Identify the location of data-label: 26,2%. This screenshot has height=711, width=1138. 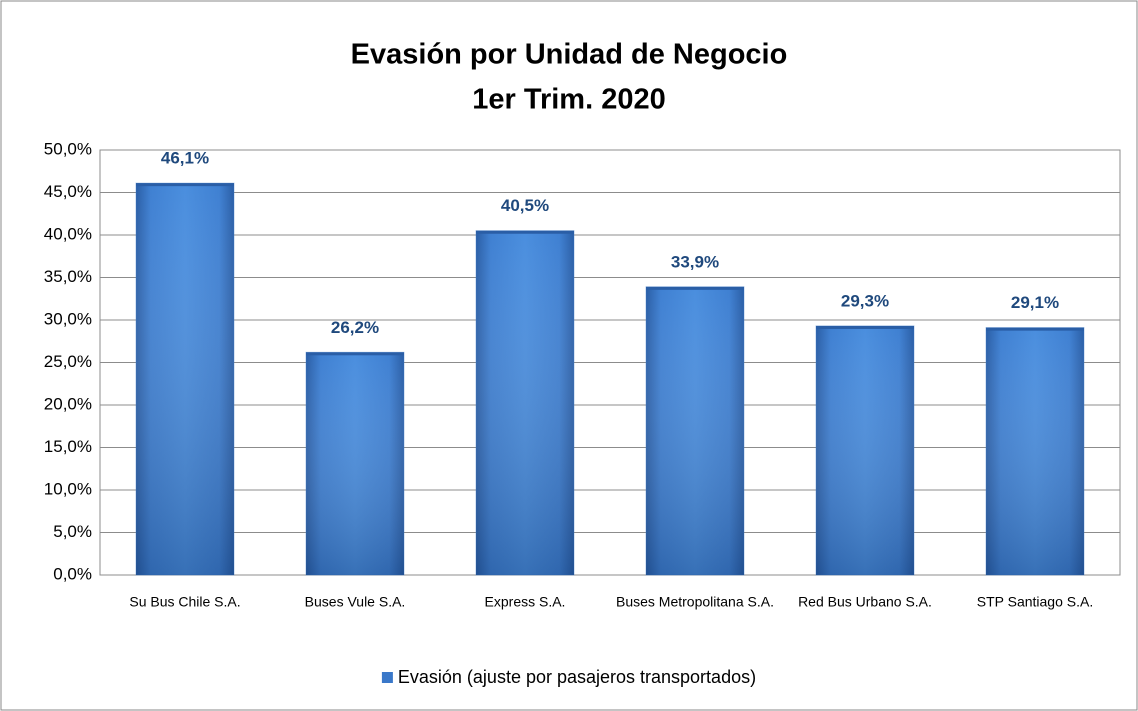
(355, 327).